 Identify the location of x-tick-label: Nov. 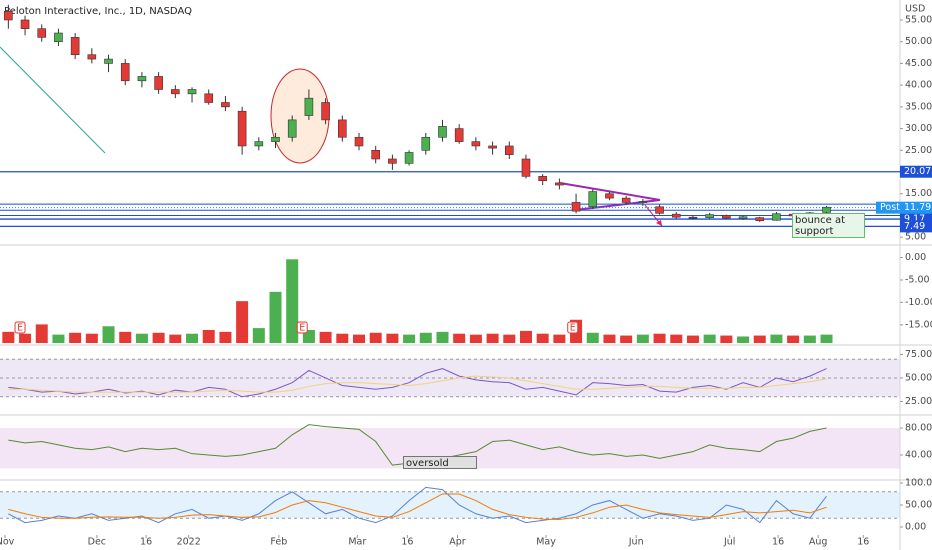
(7, 542).